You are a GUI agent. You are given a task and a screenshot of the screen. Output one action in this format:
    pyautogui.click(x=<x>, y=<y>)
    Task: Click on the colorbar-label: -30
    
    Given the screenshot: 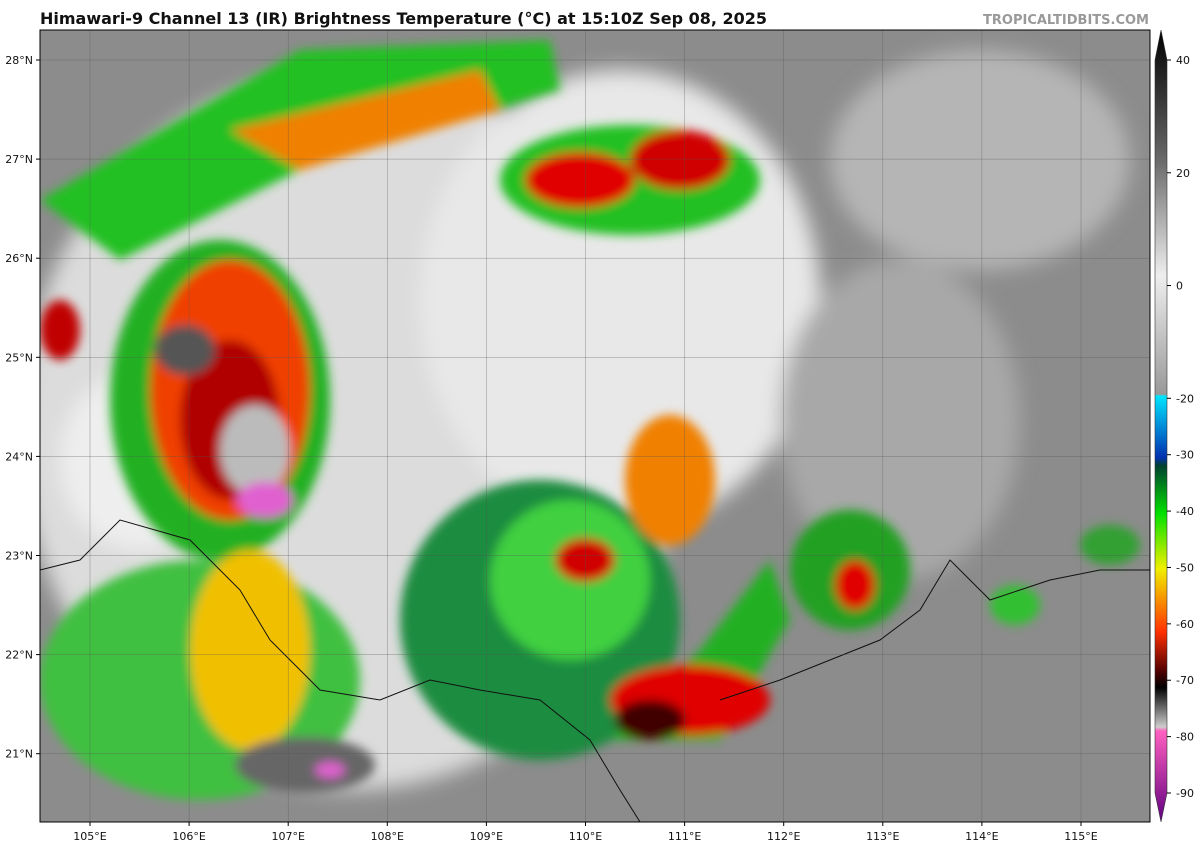 What is the action you would take?
    pyautogui.click(x=1185, y=455)
    